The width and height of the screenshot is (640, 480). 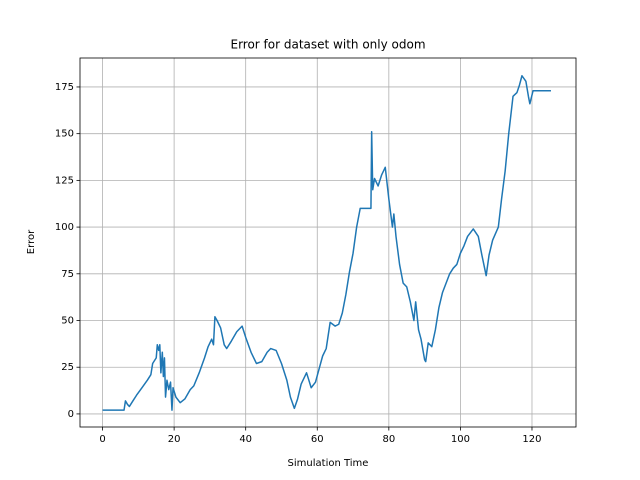 What do you see at coordinates (328, 463) in the screenshot?
I see `x-axis-label: Simulation Time` at bounding box center [328, 463].